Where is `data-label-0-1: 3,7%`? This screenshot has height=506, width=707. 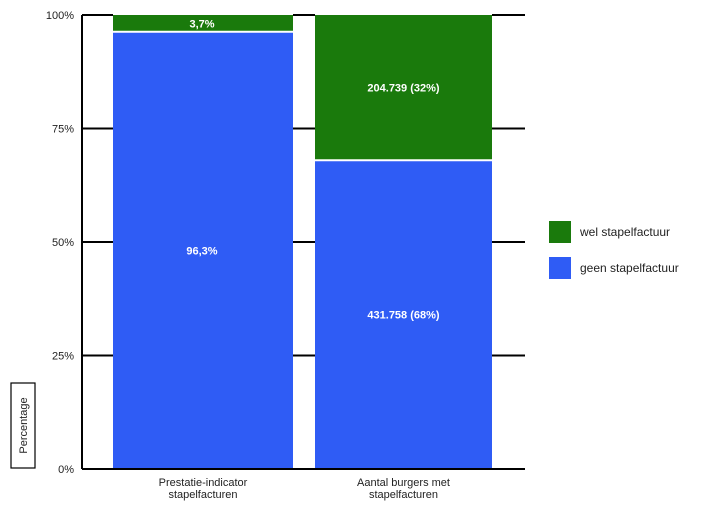 data-label-0-1: 3,7% is located at coordinates (201, 24).